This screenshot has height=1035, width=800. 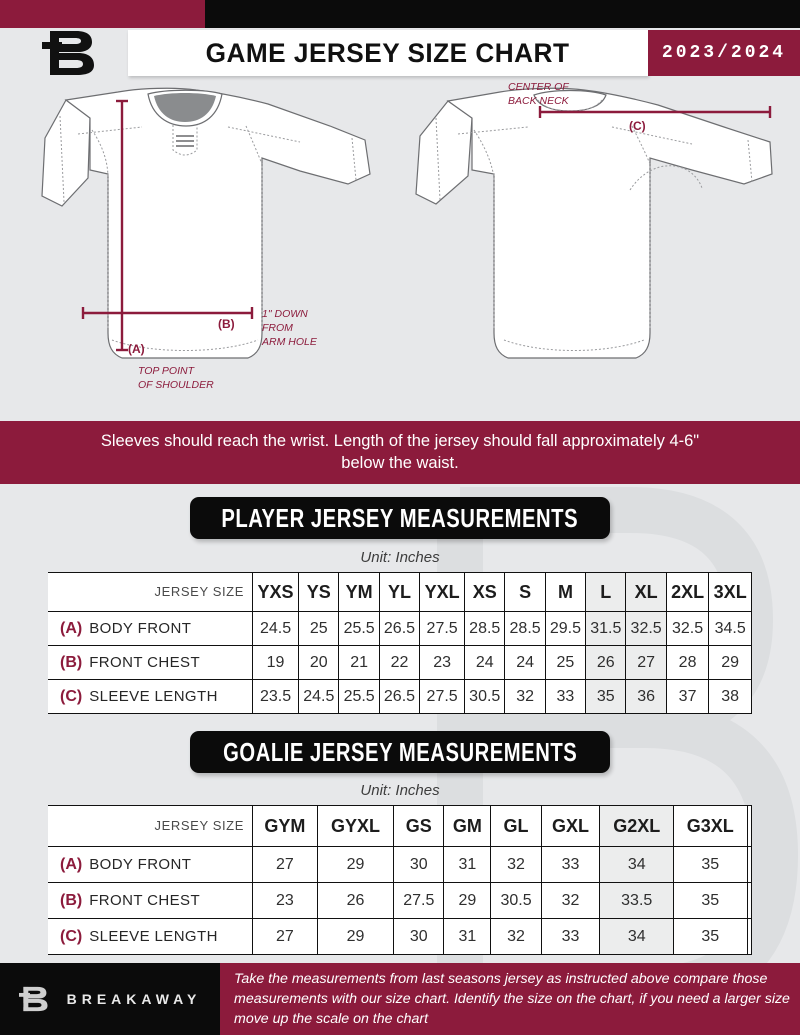 I want to click on size-header-cell: YXS, so click(x=275, y=592).